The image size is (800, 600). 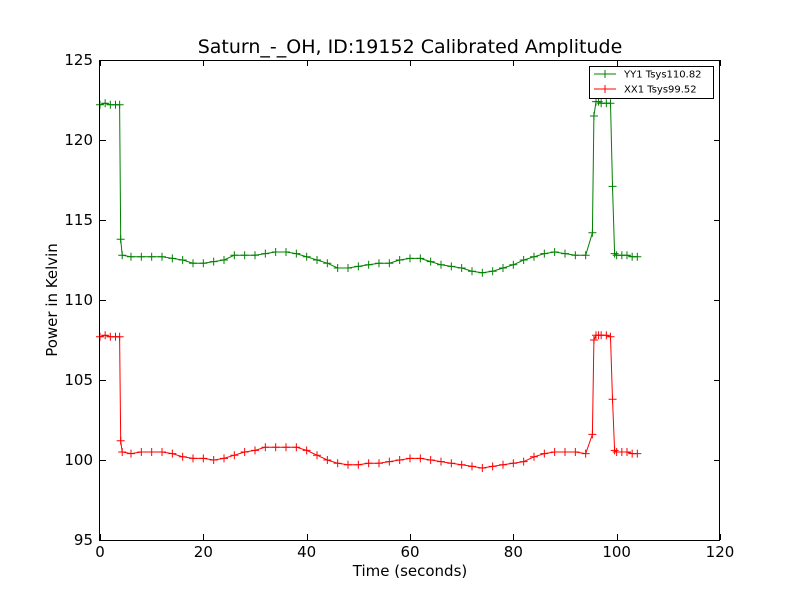 What do you see at coordinates (83, 540) in the screenshot?
I see `y-tick-label: 95` at bounding box center [83, 540].